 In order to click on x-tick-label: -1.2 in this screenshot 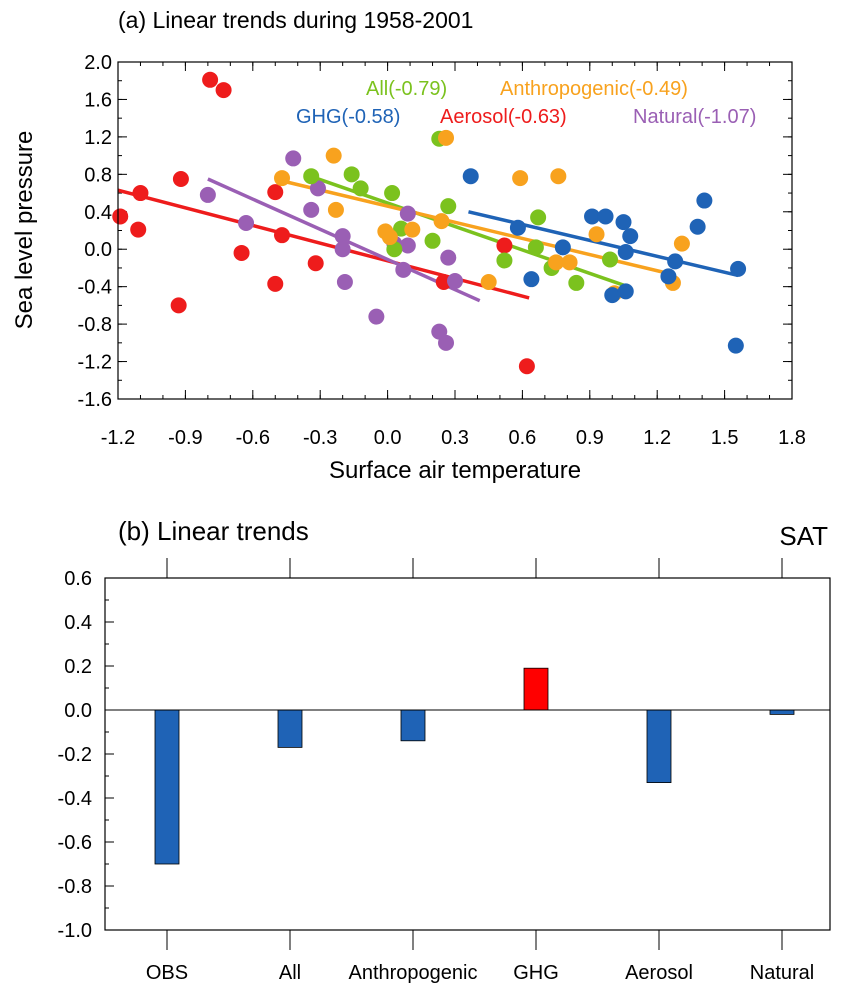, I will do `click(118, 438)`.